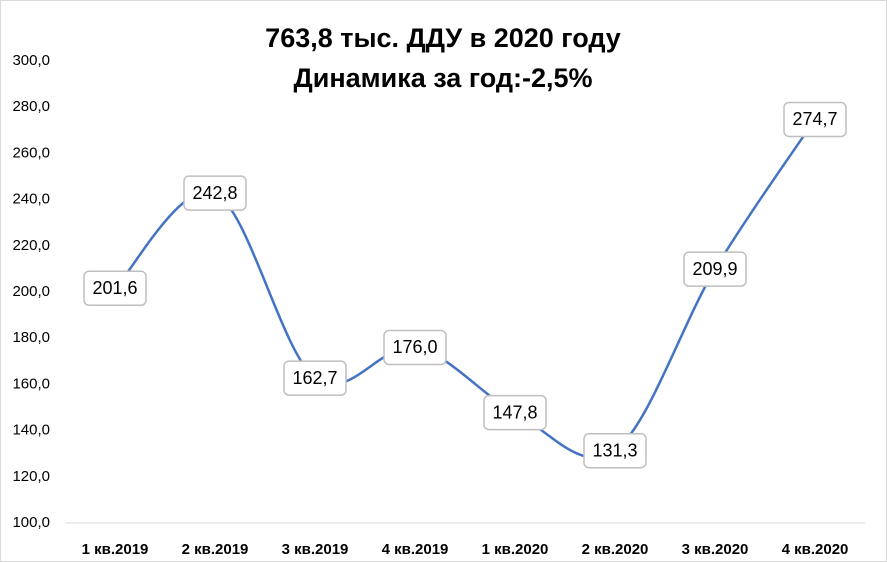  I want to click on x-tick-label: 3 кв.2020, so click(715, 549).